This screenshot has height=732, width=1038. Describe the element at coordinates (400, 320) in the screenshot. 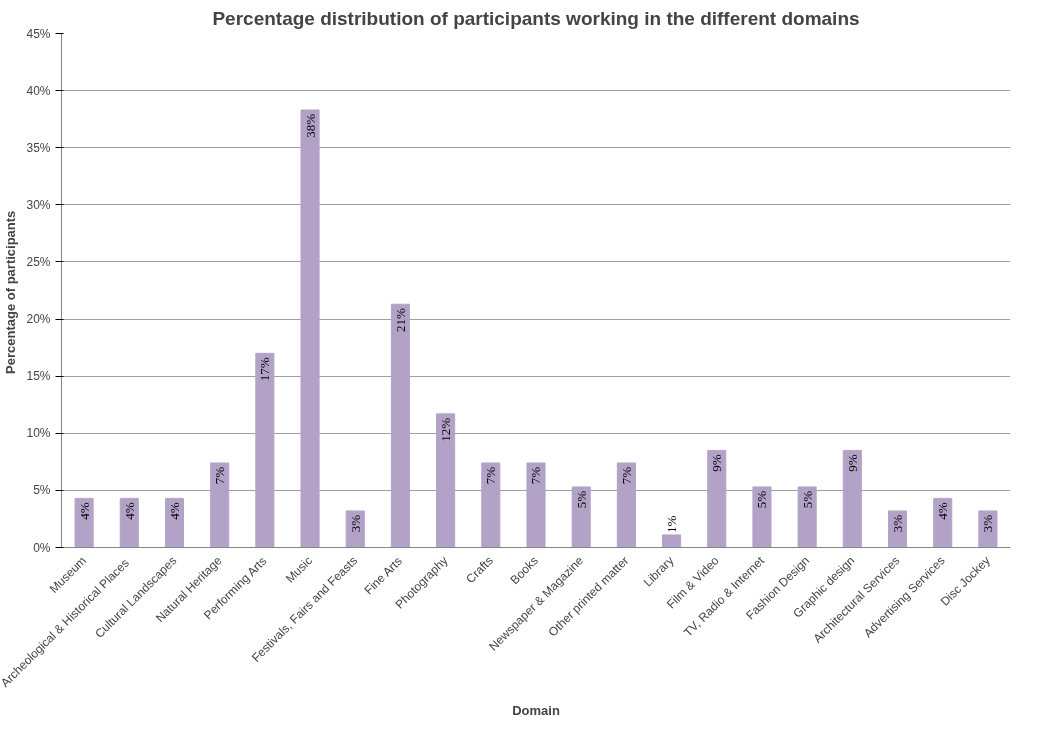

I see `data-label: 21%` at that location.